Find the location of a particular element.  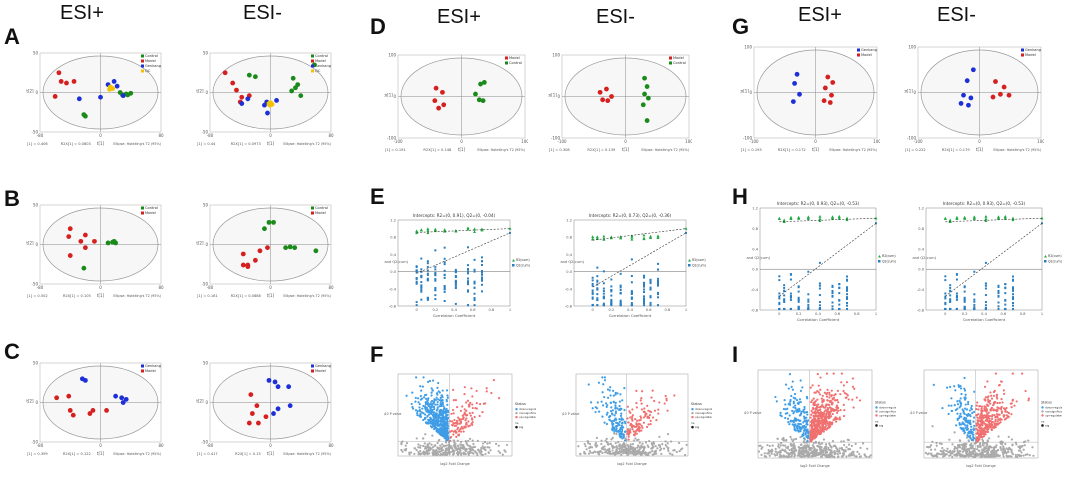

footer-left-text: [1] = 0.308 is located at coordinates (559, 150).